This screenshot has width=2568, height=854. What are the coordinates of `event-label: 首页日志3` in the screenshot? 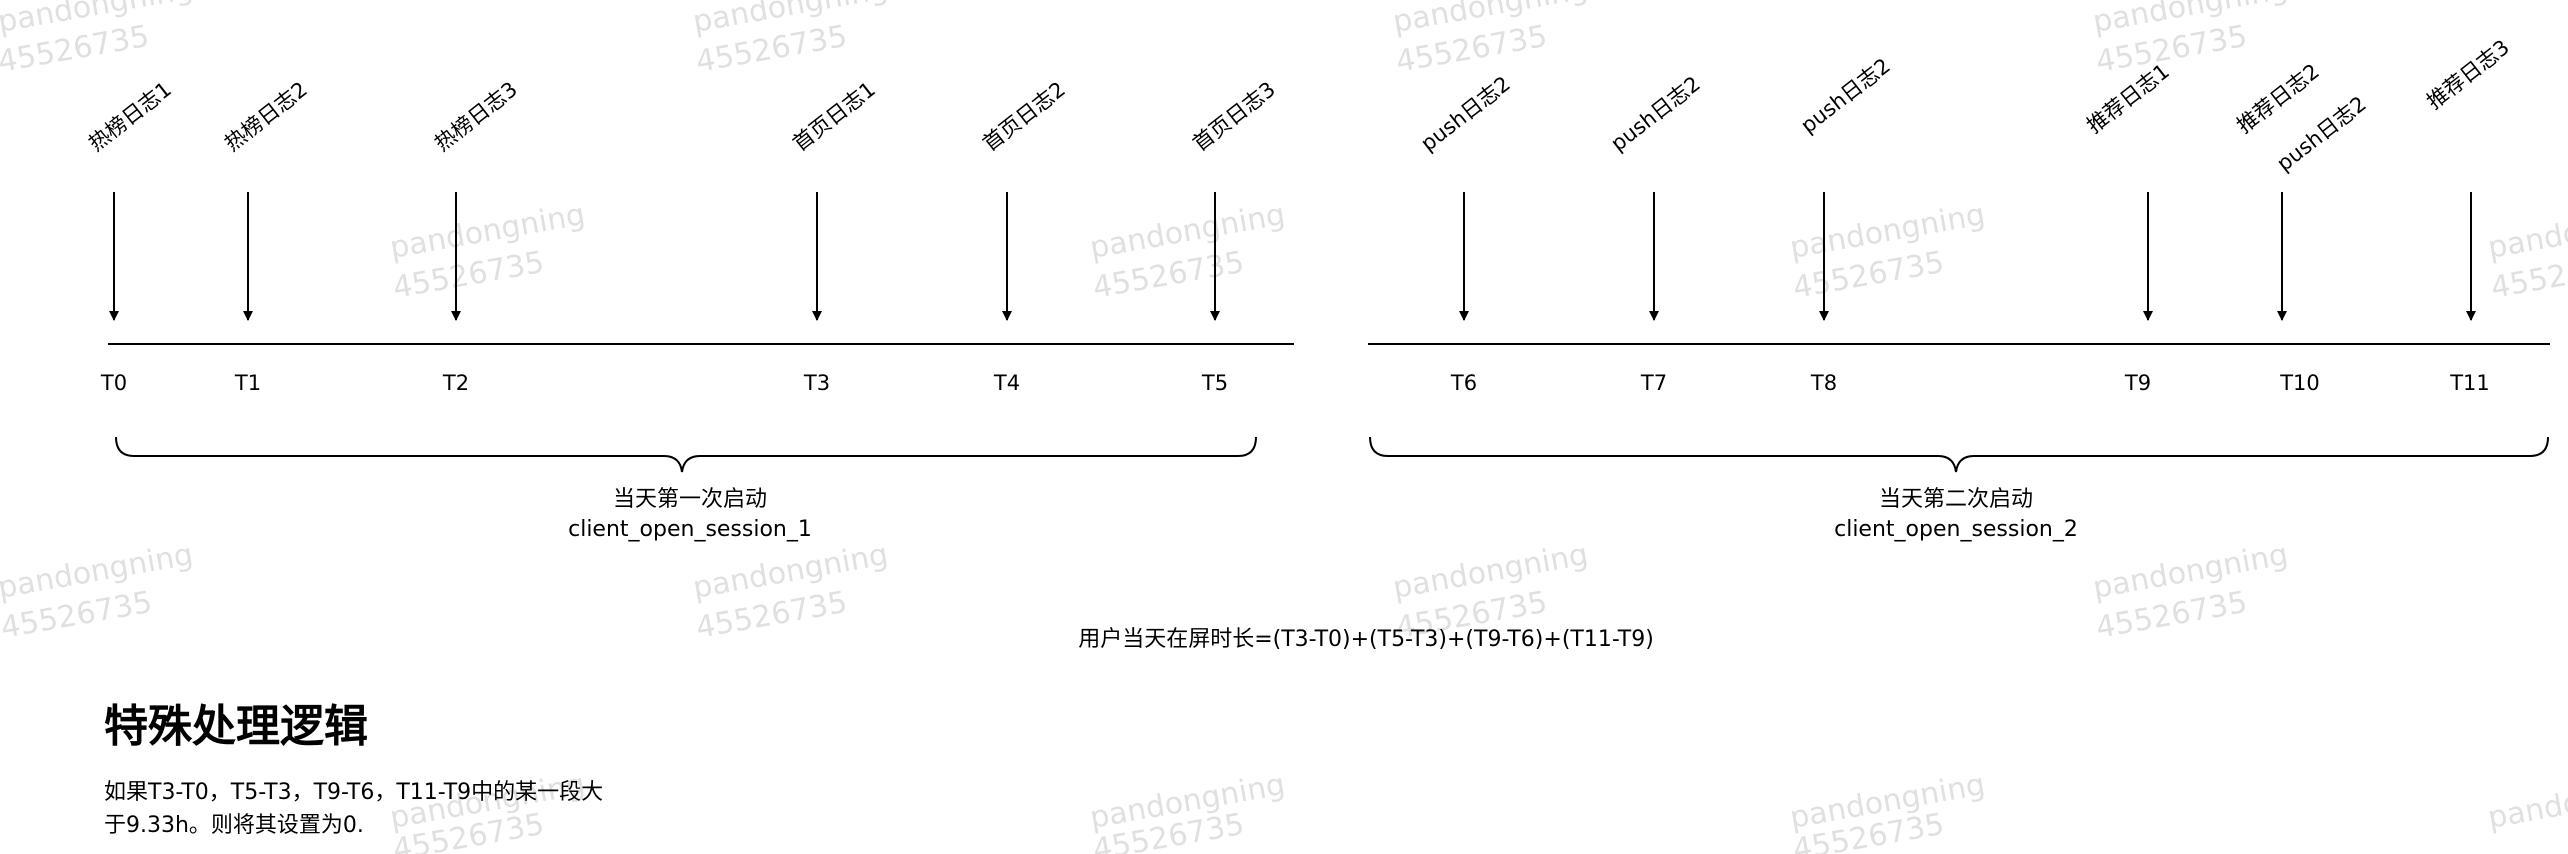 It's located at (1234, 116).